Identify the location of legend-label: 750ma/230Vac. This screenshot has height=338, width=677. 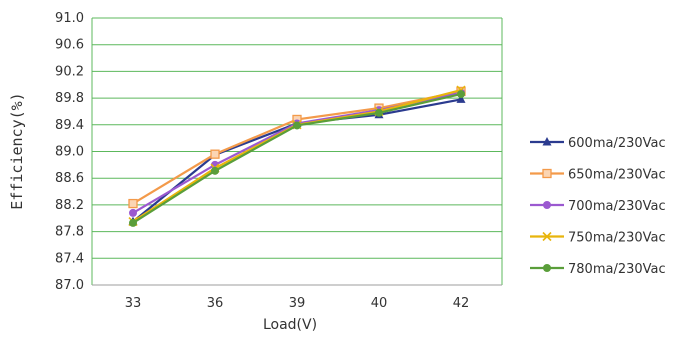
(617, 238).